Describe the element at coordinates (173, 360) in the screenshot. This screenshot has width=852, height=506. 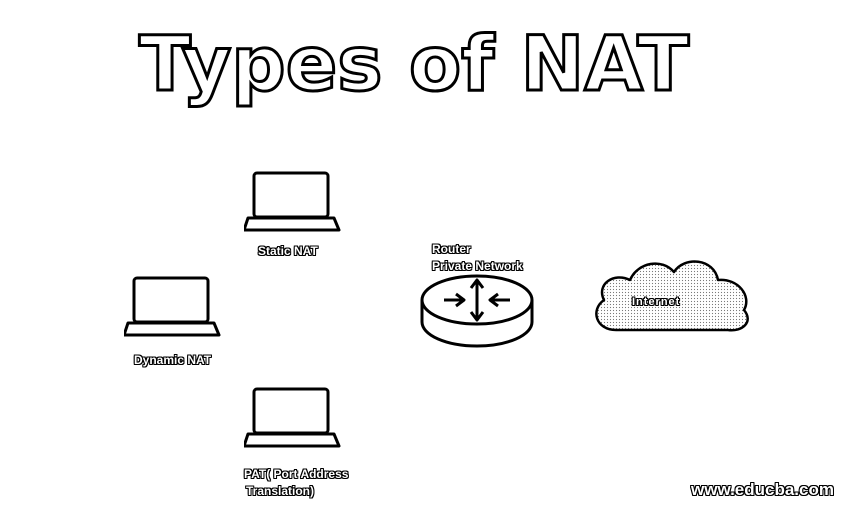
I see `dynamic-nat-label: Dynamic NAT` at that location.